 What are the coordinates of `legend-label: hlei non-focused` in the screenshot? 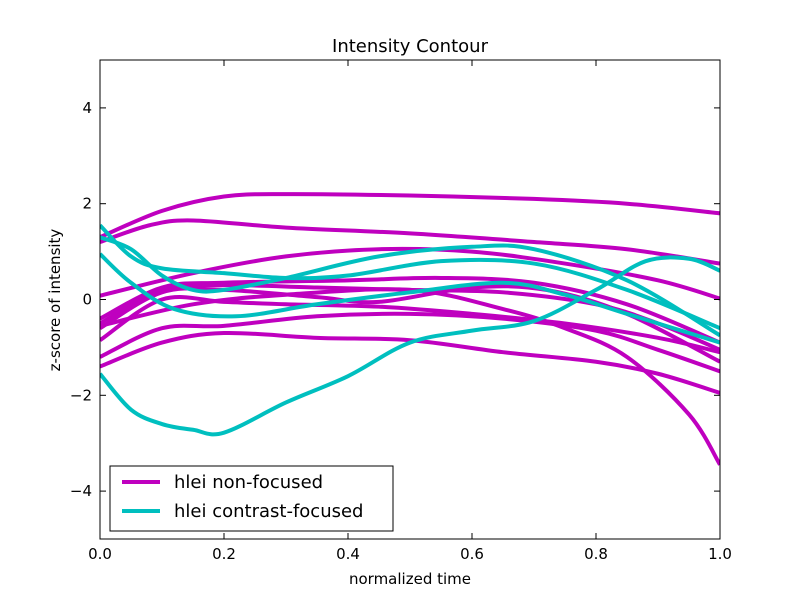 It's located at (248, 482).